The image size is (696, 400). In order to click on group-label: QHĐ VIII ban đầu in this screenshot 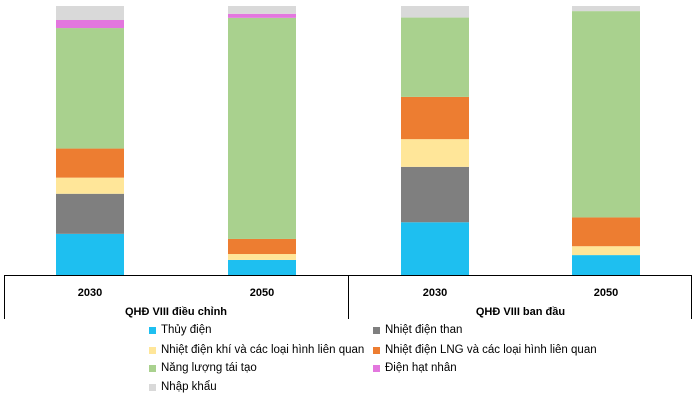, I will do `click(520, 312)`.